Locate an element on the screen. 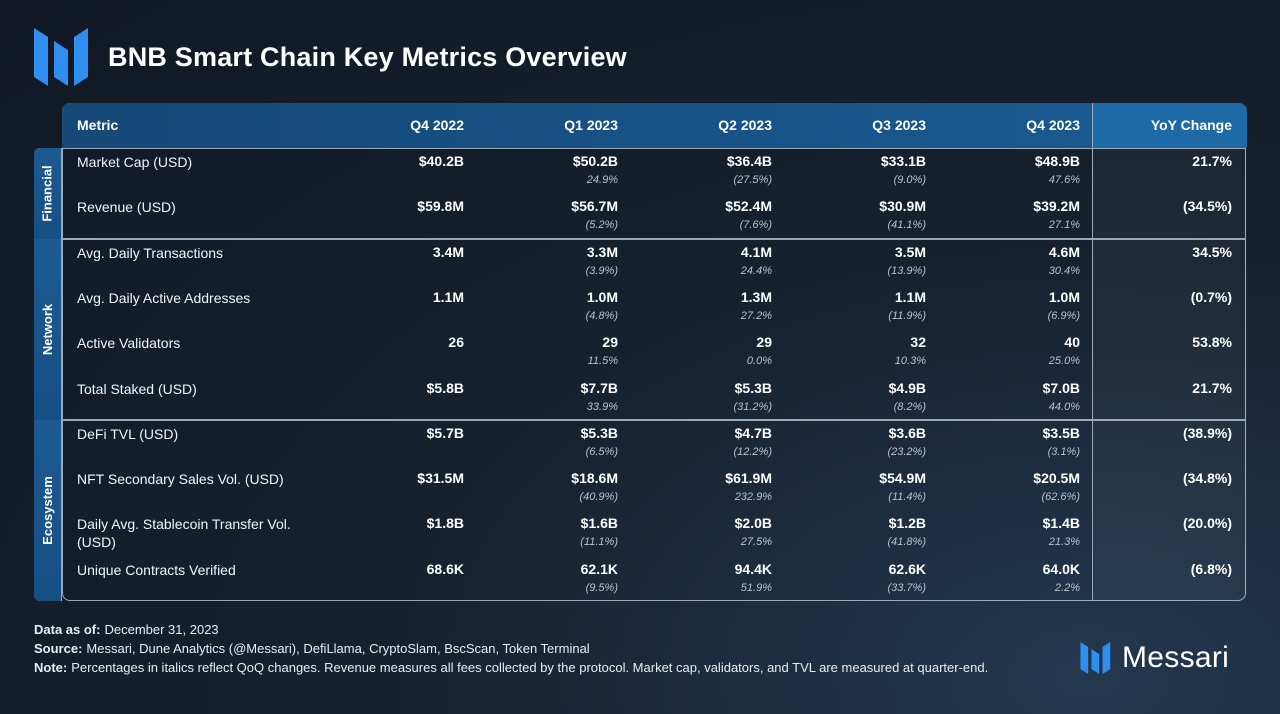  metric-value: $4.7B is located at coordinates (753, 432).